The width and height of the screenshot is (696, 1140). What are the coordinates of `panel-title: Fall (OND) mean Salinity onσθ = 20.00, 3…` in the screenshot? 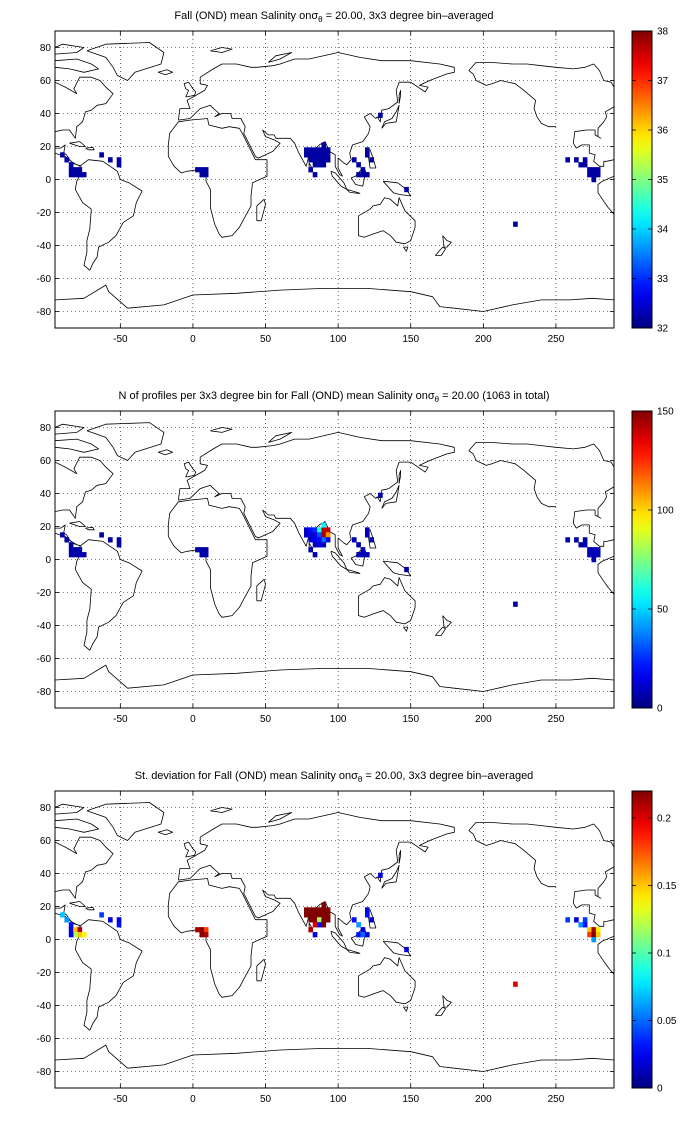 It's located at (333, 17).